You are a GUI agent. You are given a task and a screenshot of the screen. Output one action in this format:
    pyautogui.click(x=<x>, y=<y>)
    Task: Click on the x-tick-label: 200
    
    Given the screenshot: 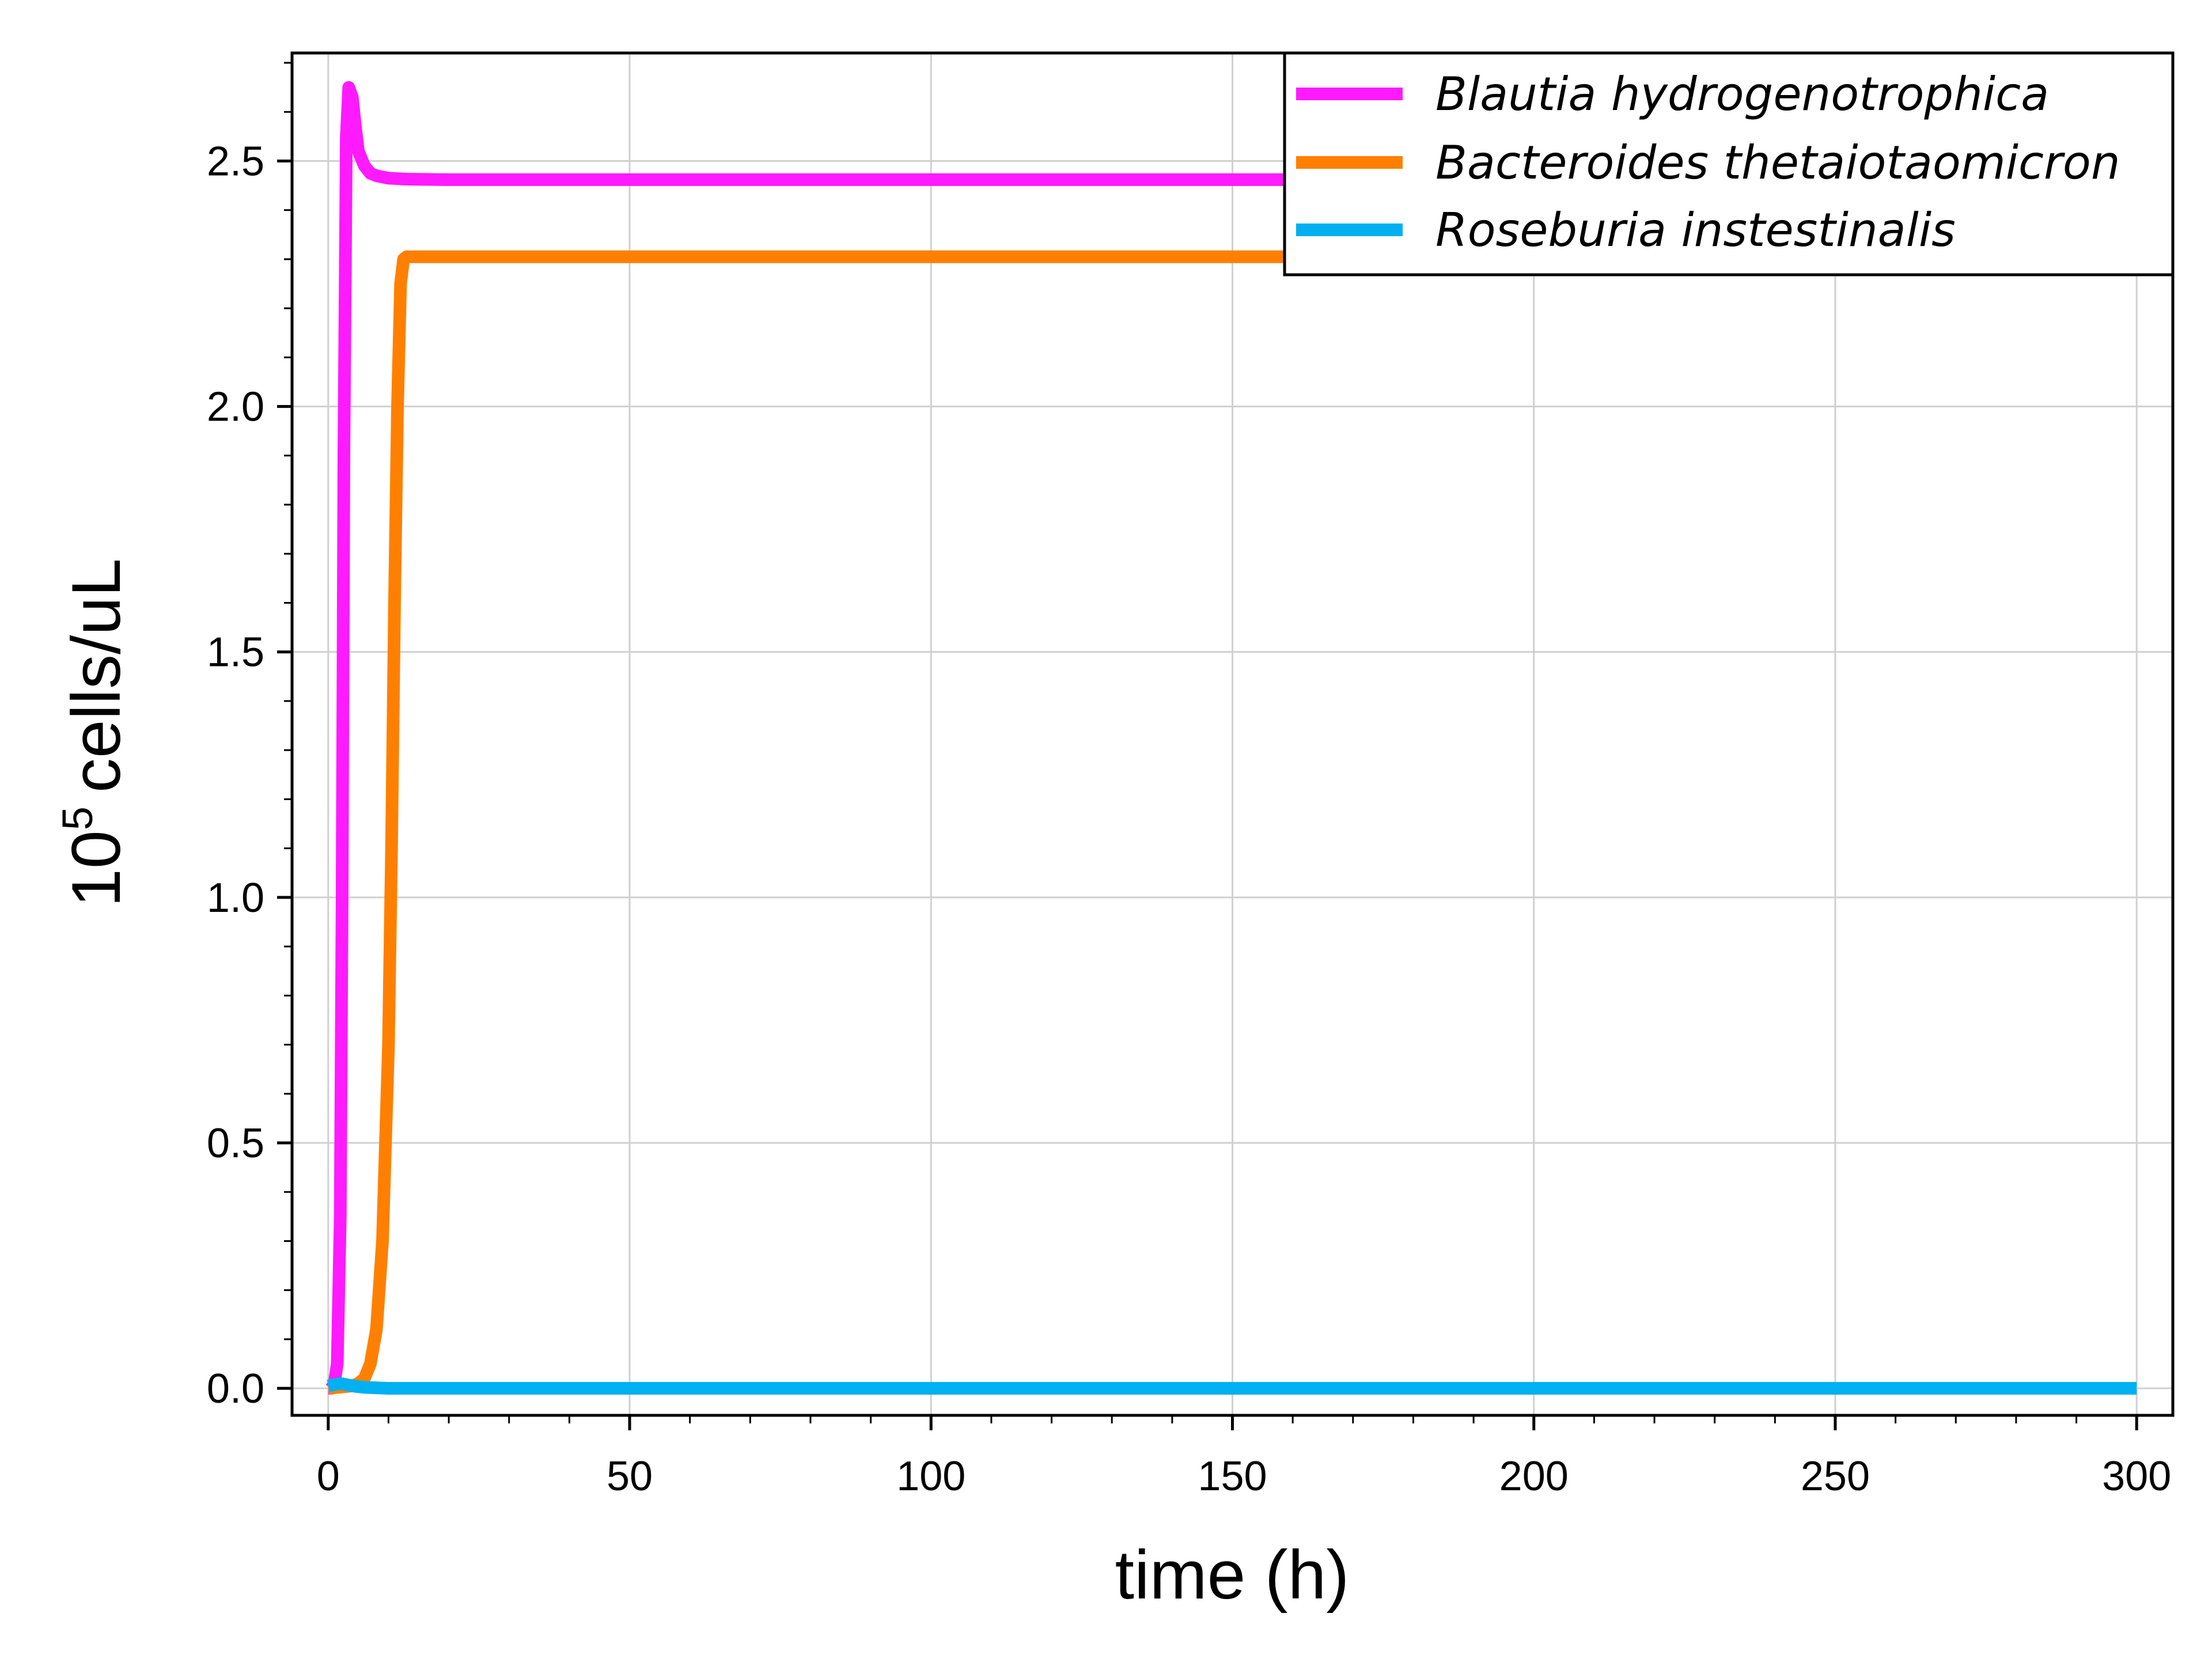 What is the action you would take?
    pyautogui.click(x=1534, y=1476)
    